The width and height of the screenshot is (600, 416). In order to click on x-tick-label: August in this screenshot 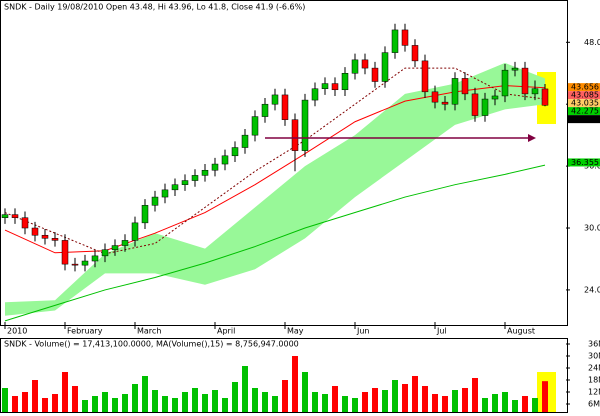, I will do `click(521, 331)`.